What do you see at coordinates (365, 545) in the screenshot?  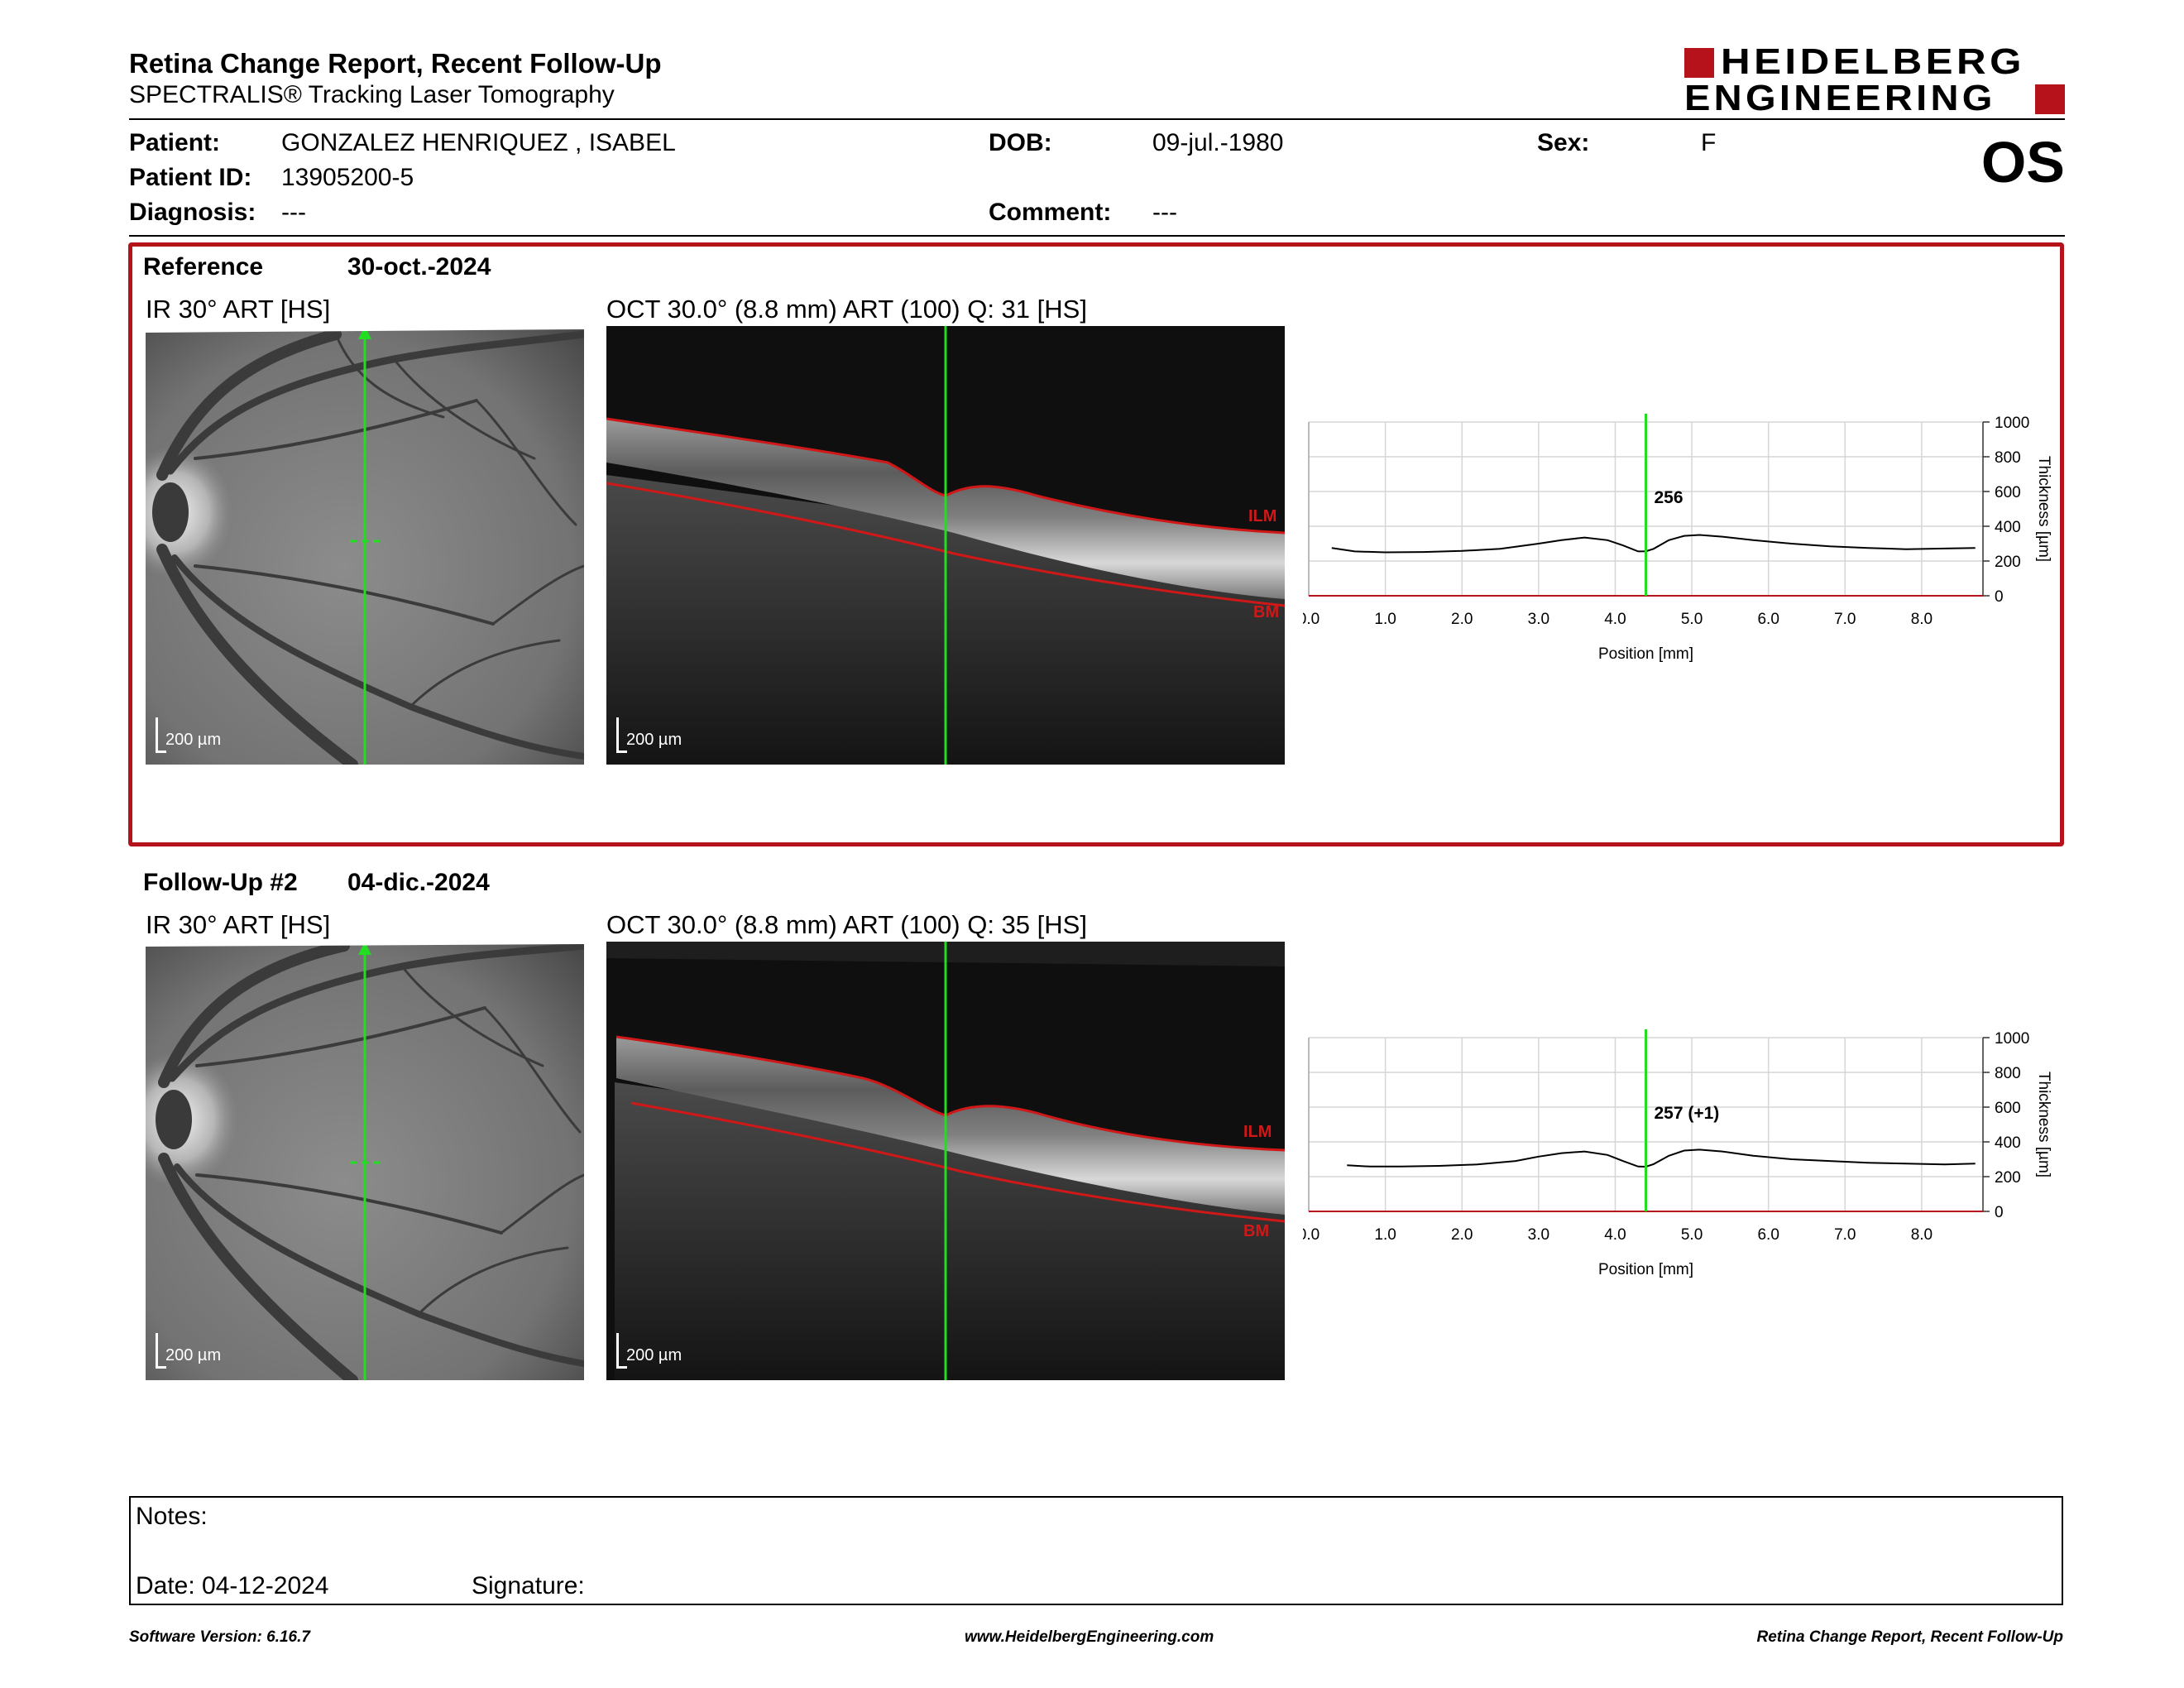 I see `reference-ir-fundus-image: 200 µm` at bounding box center [365, 545].